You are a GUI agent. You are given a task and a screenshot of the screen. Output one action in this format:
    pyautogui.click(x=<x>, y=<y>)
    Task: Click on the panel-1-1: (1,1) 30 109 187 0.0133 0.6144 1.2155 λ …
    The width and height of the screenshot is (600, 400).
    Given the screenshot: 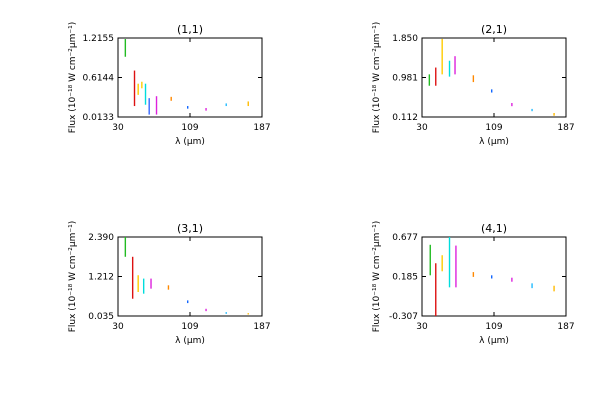 What is the action you would take?
    pyautogui.click(x=169, y=84)
    